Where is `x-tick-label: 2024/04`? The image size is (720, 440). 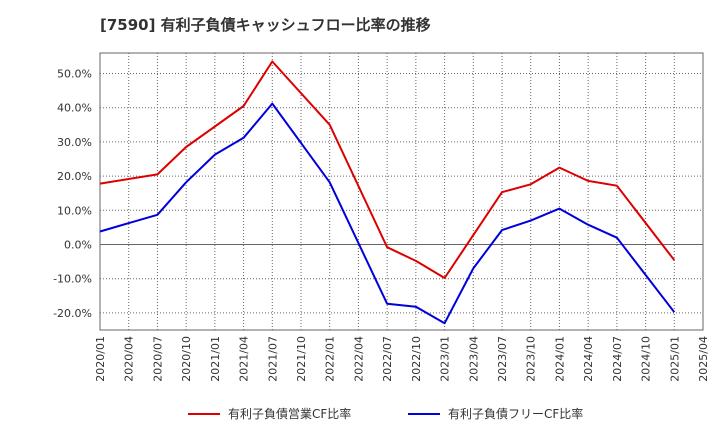 x-tick-label: 2024/04 is located at coordinates (588, 359).